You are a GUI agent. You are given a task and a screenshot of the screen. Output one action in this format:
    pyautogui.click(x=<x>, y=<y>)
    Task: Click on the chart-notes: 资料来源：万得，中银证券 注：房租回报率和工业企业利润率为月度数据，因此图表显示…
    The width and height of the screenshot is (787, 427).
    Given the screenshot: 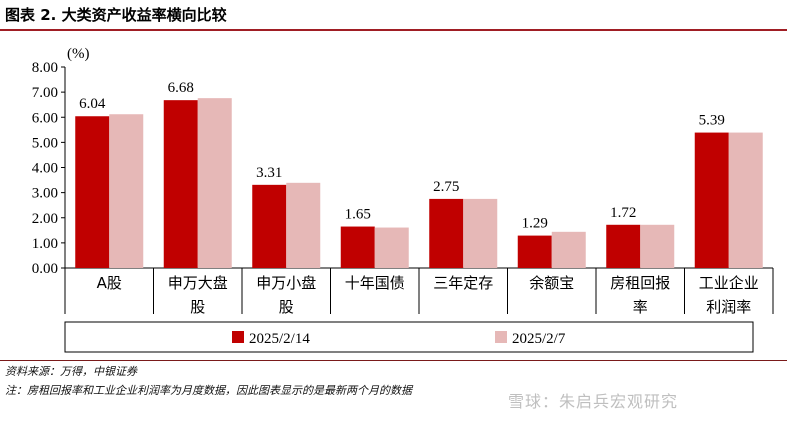 What is the action you would take?
    pyautogui.click(x=208, y=381)
    